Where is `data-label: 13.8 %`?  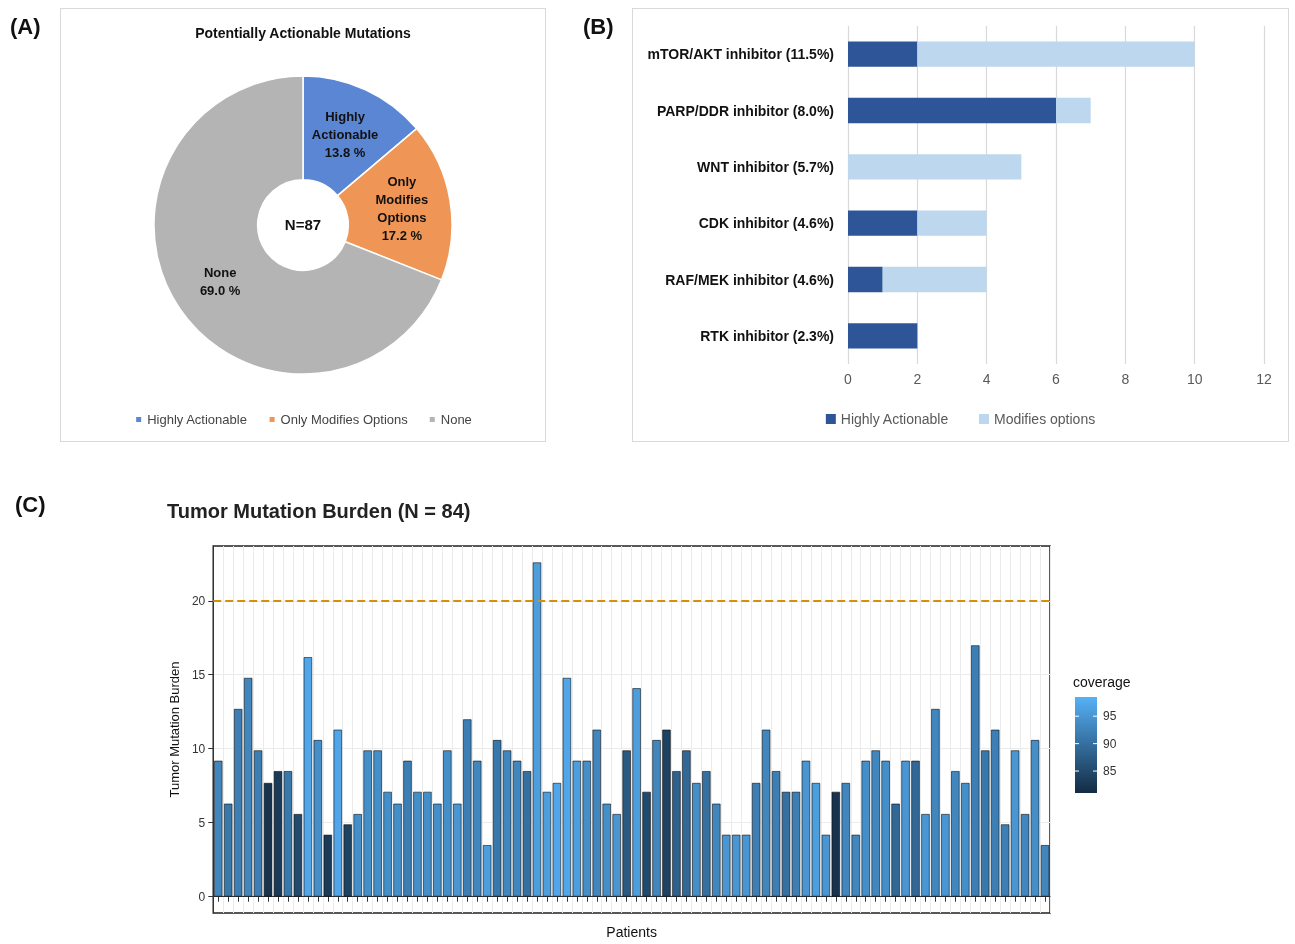 data-label: 13.8 % is located at coordinates (345, 152).